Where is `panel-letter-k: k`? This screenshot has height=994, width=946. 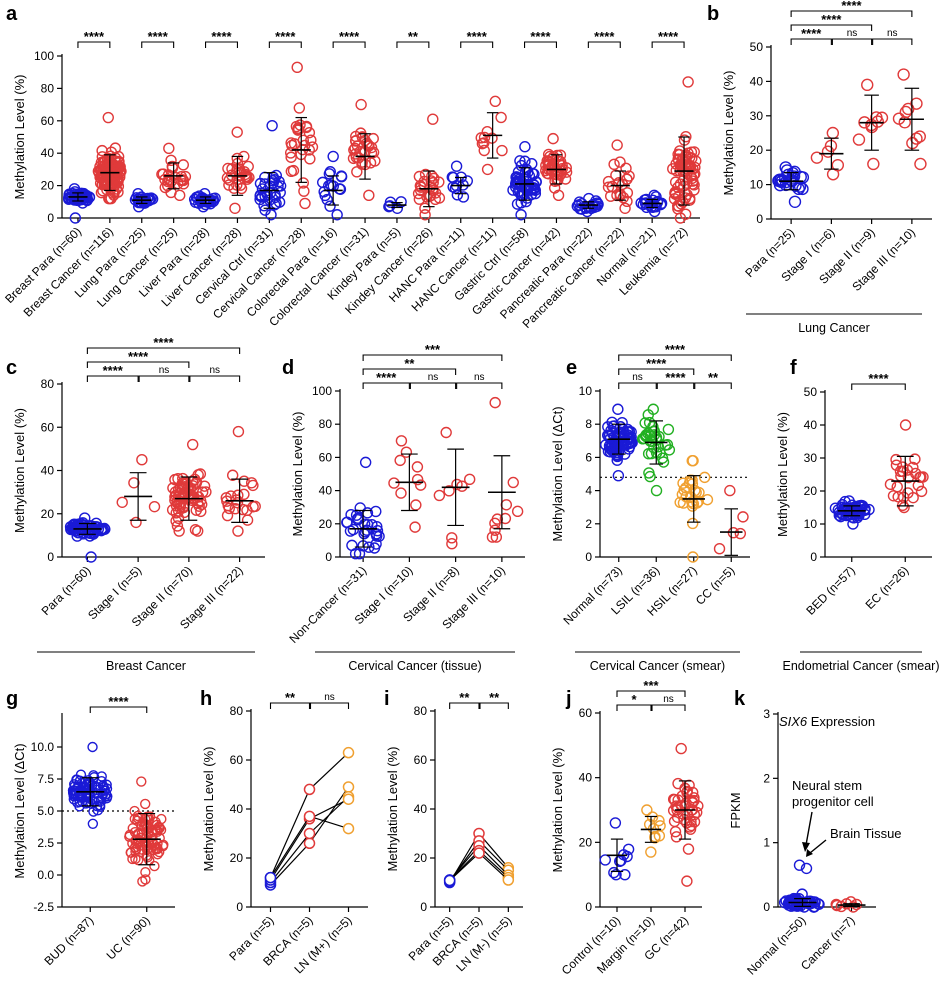
panel-letter-k: k is located at coordinates (740, 699).